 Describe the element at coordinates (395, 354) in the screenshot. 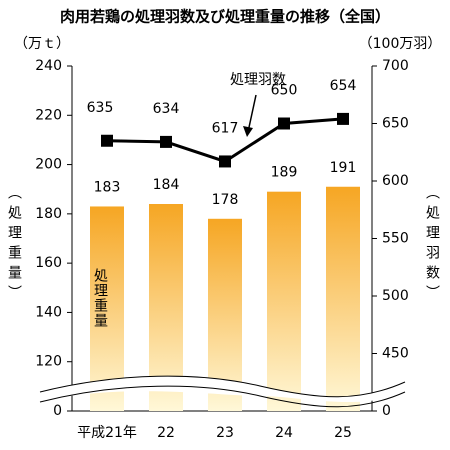

I see `y2-tick-label: 450` at that location.